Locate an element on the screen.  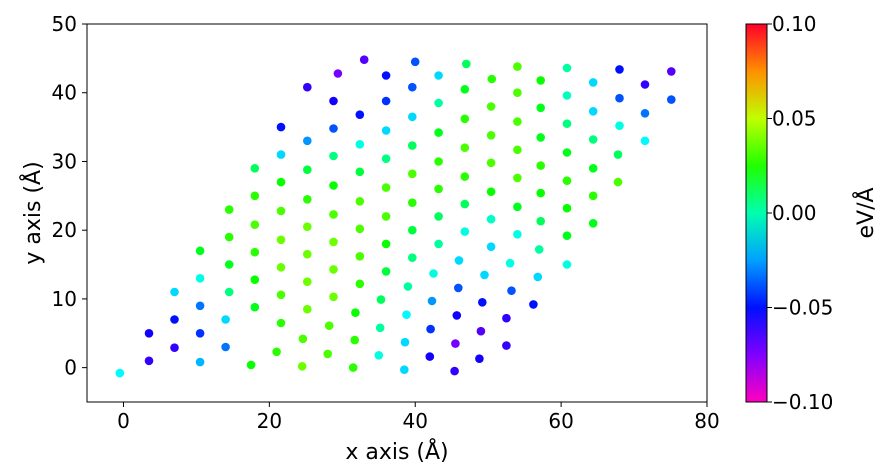
y-axis-label: y axis (Å) is located at coordinates (32, 212).